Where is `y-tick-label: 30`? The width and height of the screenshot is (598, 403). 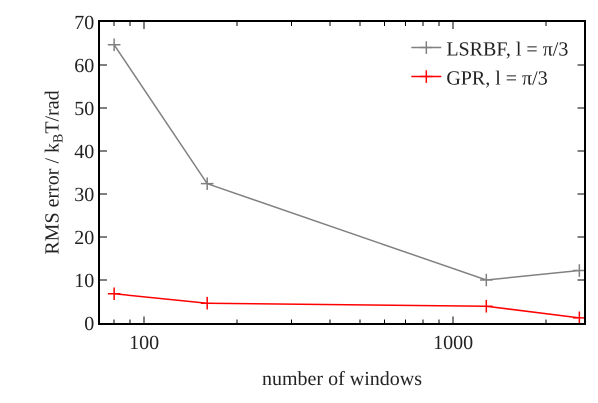 y-tick-label: 30 is located at coordinates (84, 195).